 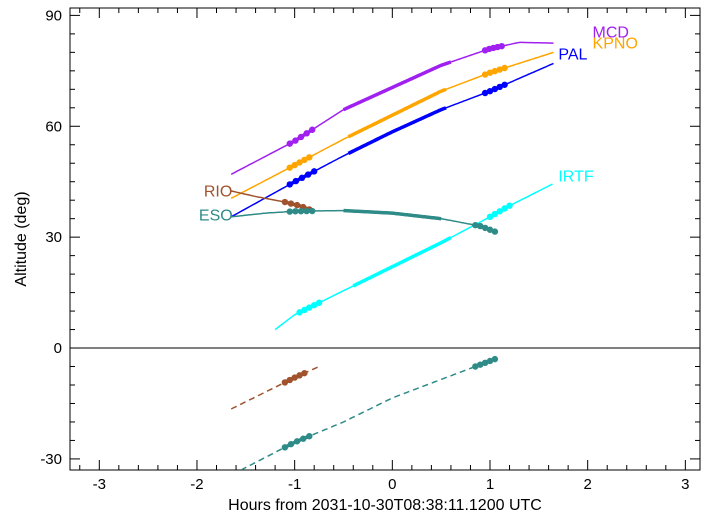 I want to click on x-tick-label: 1, so click(x=490, y=484).